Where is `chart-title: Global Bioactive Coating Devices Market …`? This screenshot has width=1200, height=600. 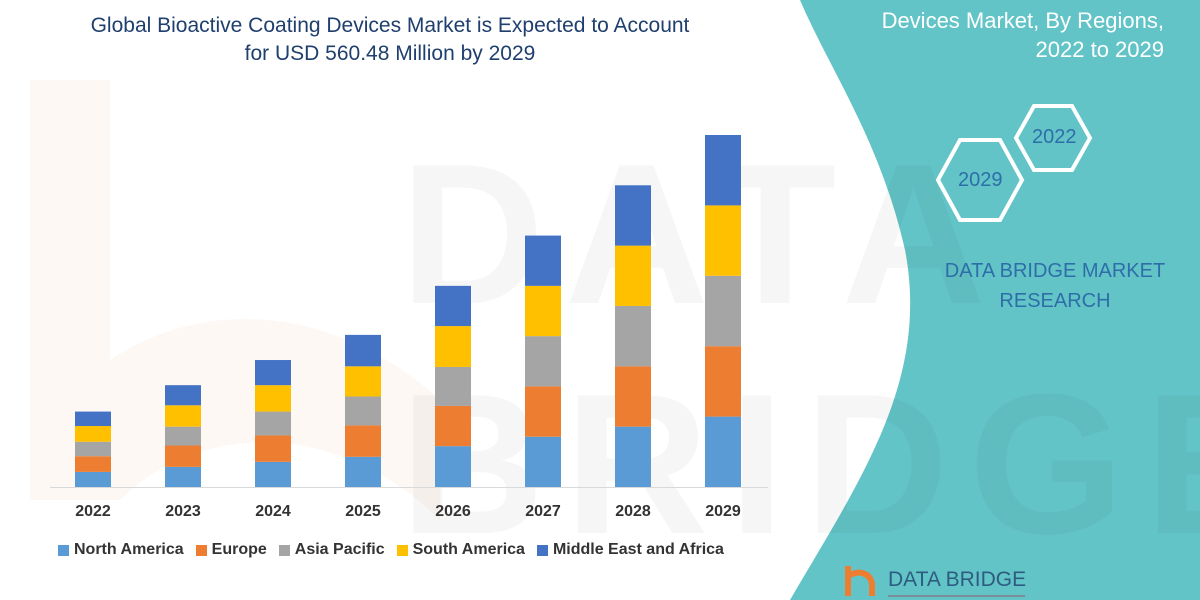 chart-title: Global Bioactive Coating Devices Market … is located at coordinates (390, 40).